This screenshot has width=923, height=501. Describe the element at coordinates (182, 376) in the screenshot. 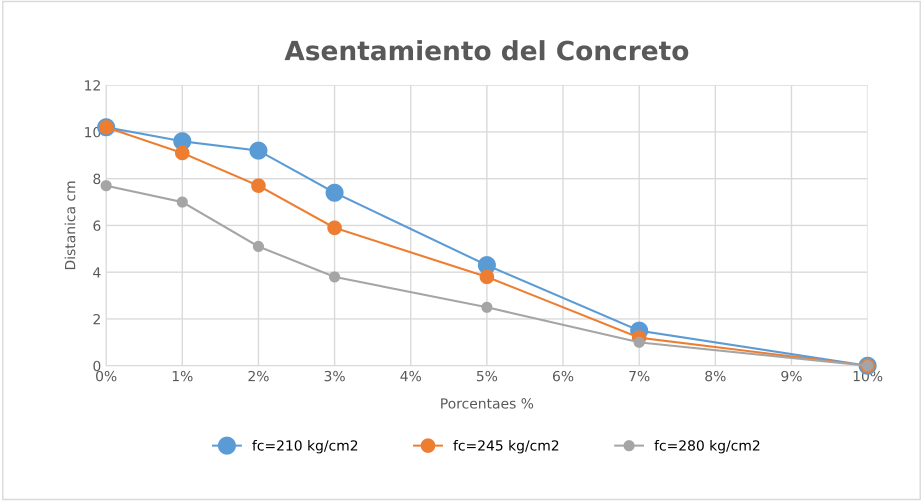

I see `x-tick-label: 1%` at that location.